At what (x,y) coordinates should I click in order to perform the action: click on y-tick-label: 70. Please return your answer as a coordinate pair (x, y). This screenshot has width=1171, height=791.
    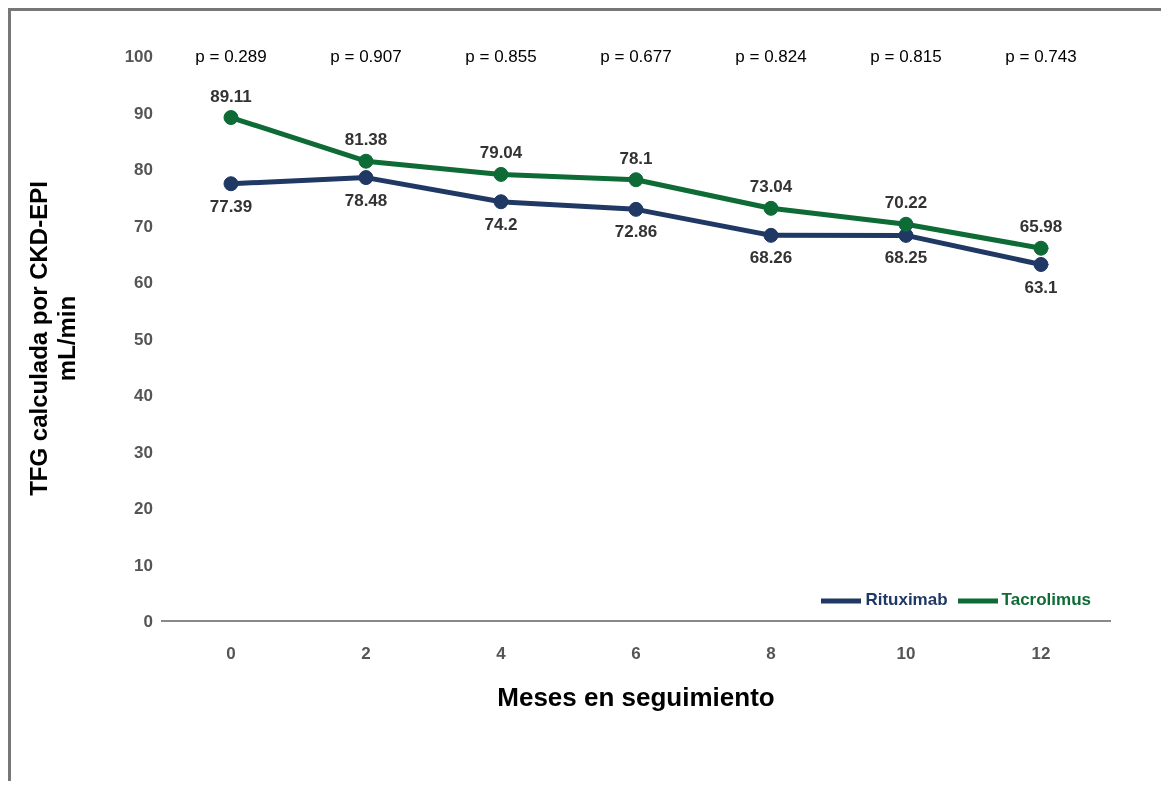
    Looking at the image, I should click on (143, 226).